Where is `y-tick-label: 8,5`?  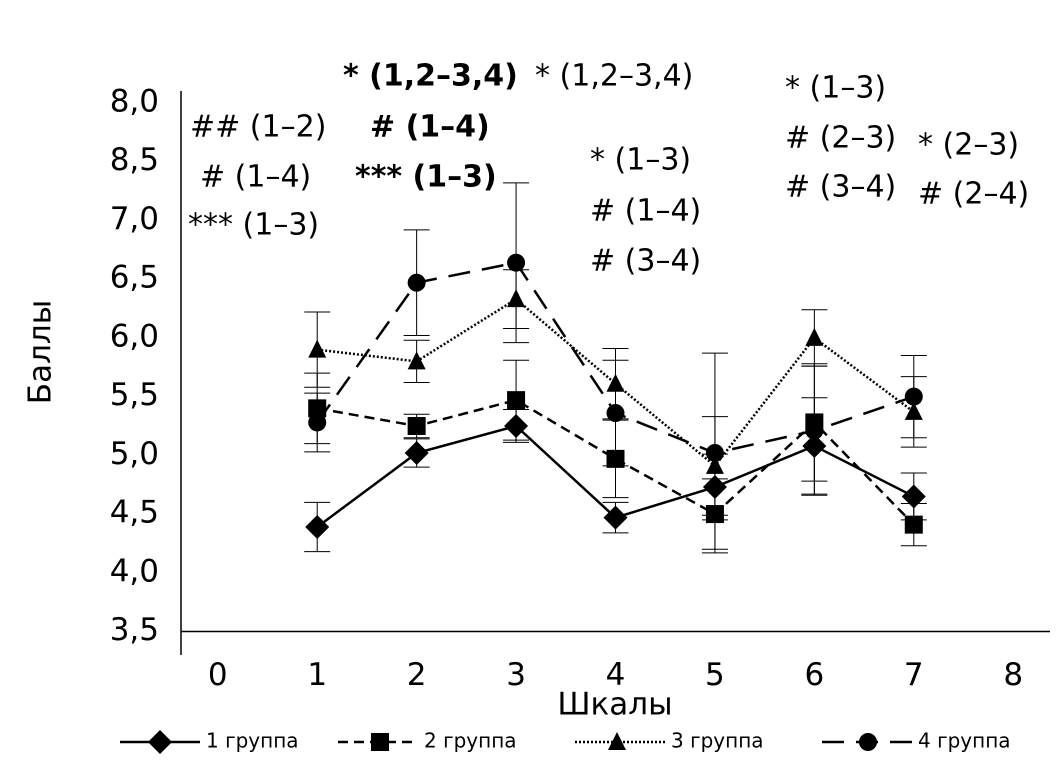
y-tick-label: 8,5 is located at coordinates (134, 160).